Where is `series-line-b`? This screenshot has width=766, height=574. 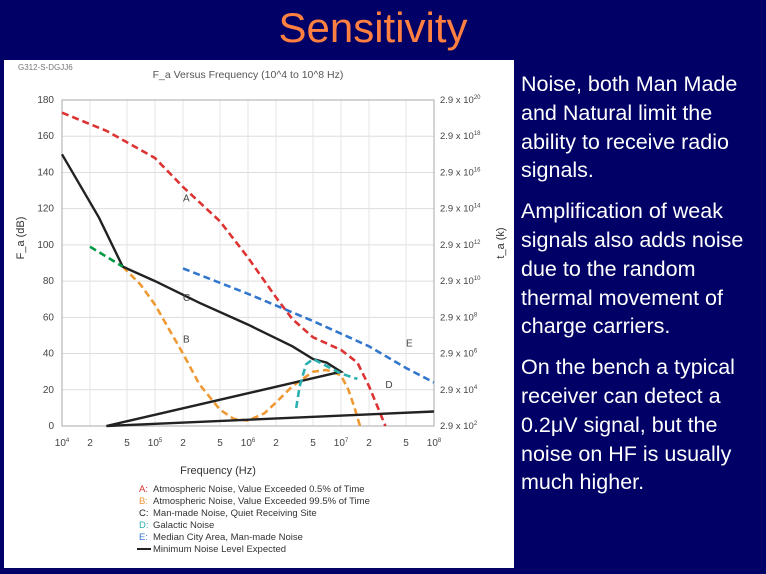 series-line-b is located at coordinates (241, 346).